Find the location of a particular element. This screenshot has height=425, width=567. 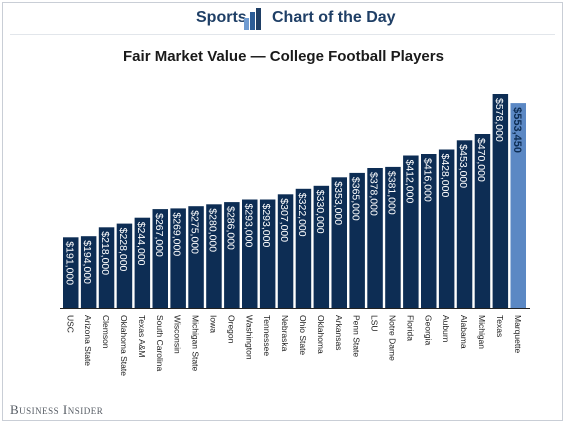

bar-penn-state is located at coordinates (357, 240).